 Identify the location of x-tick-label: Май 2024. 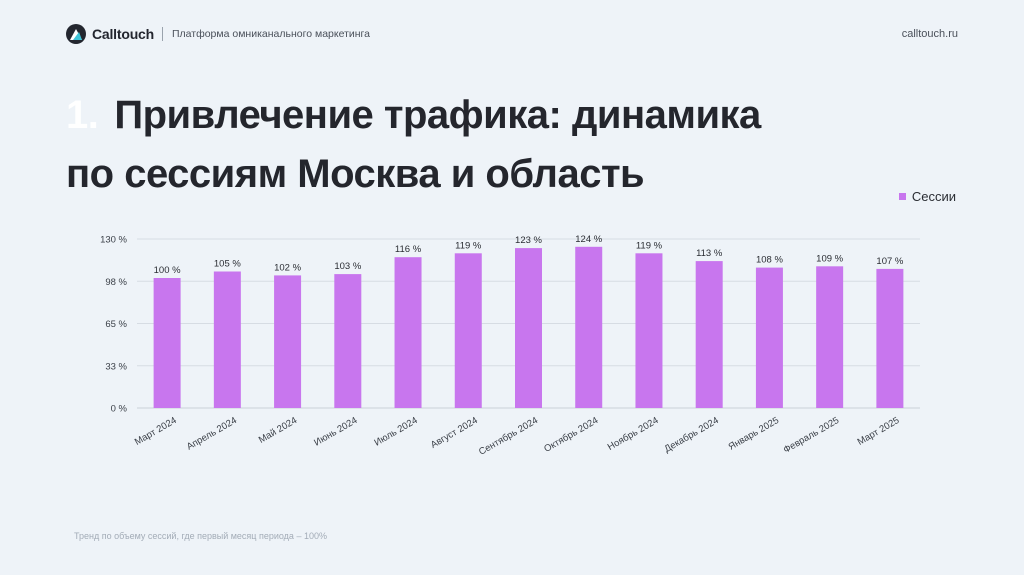
(278, 430).